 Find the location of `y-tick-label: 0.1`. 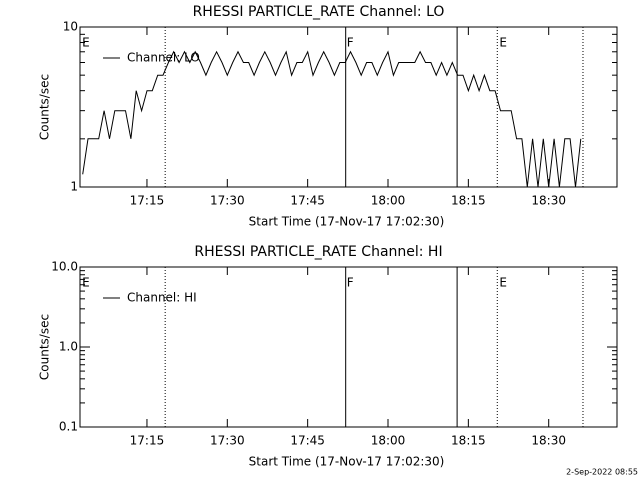

y-tick-label: 0.1 is located at coordinates (68, 427).